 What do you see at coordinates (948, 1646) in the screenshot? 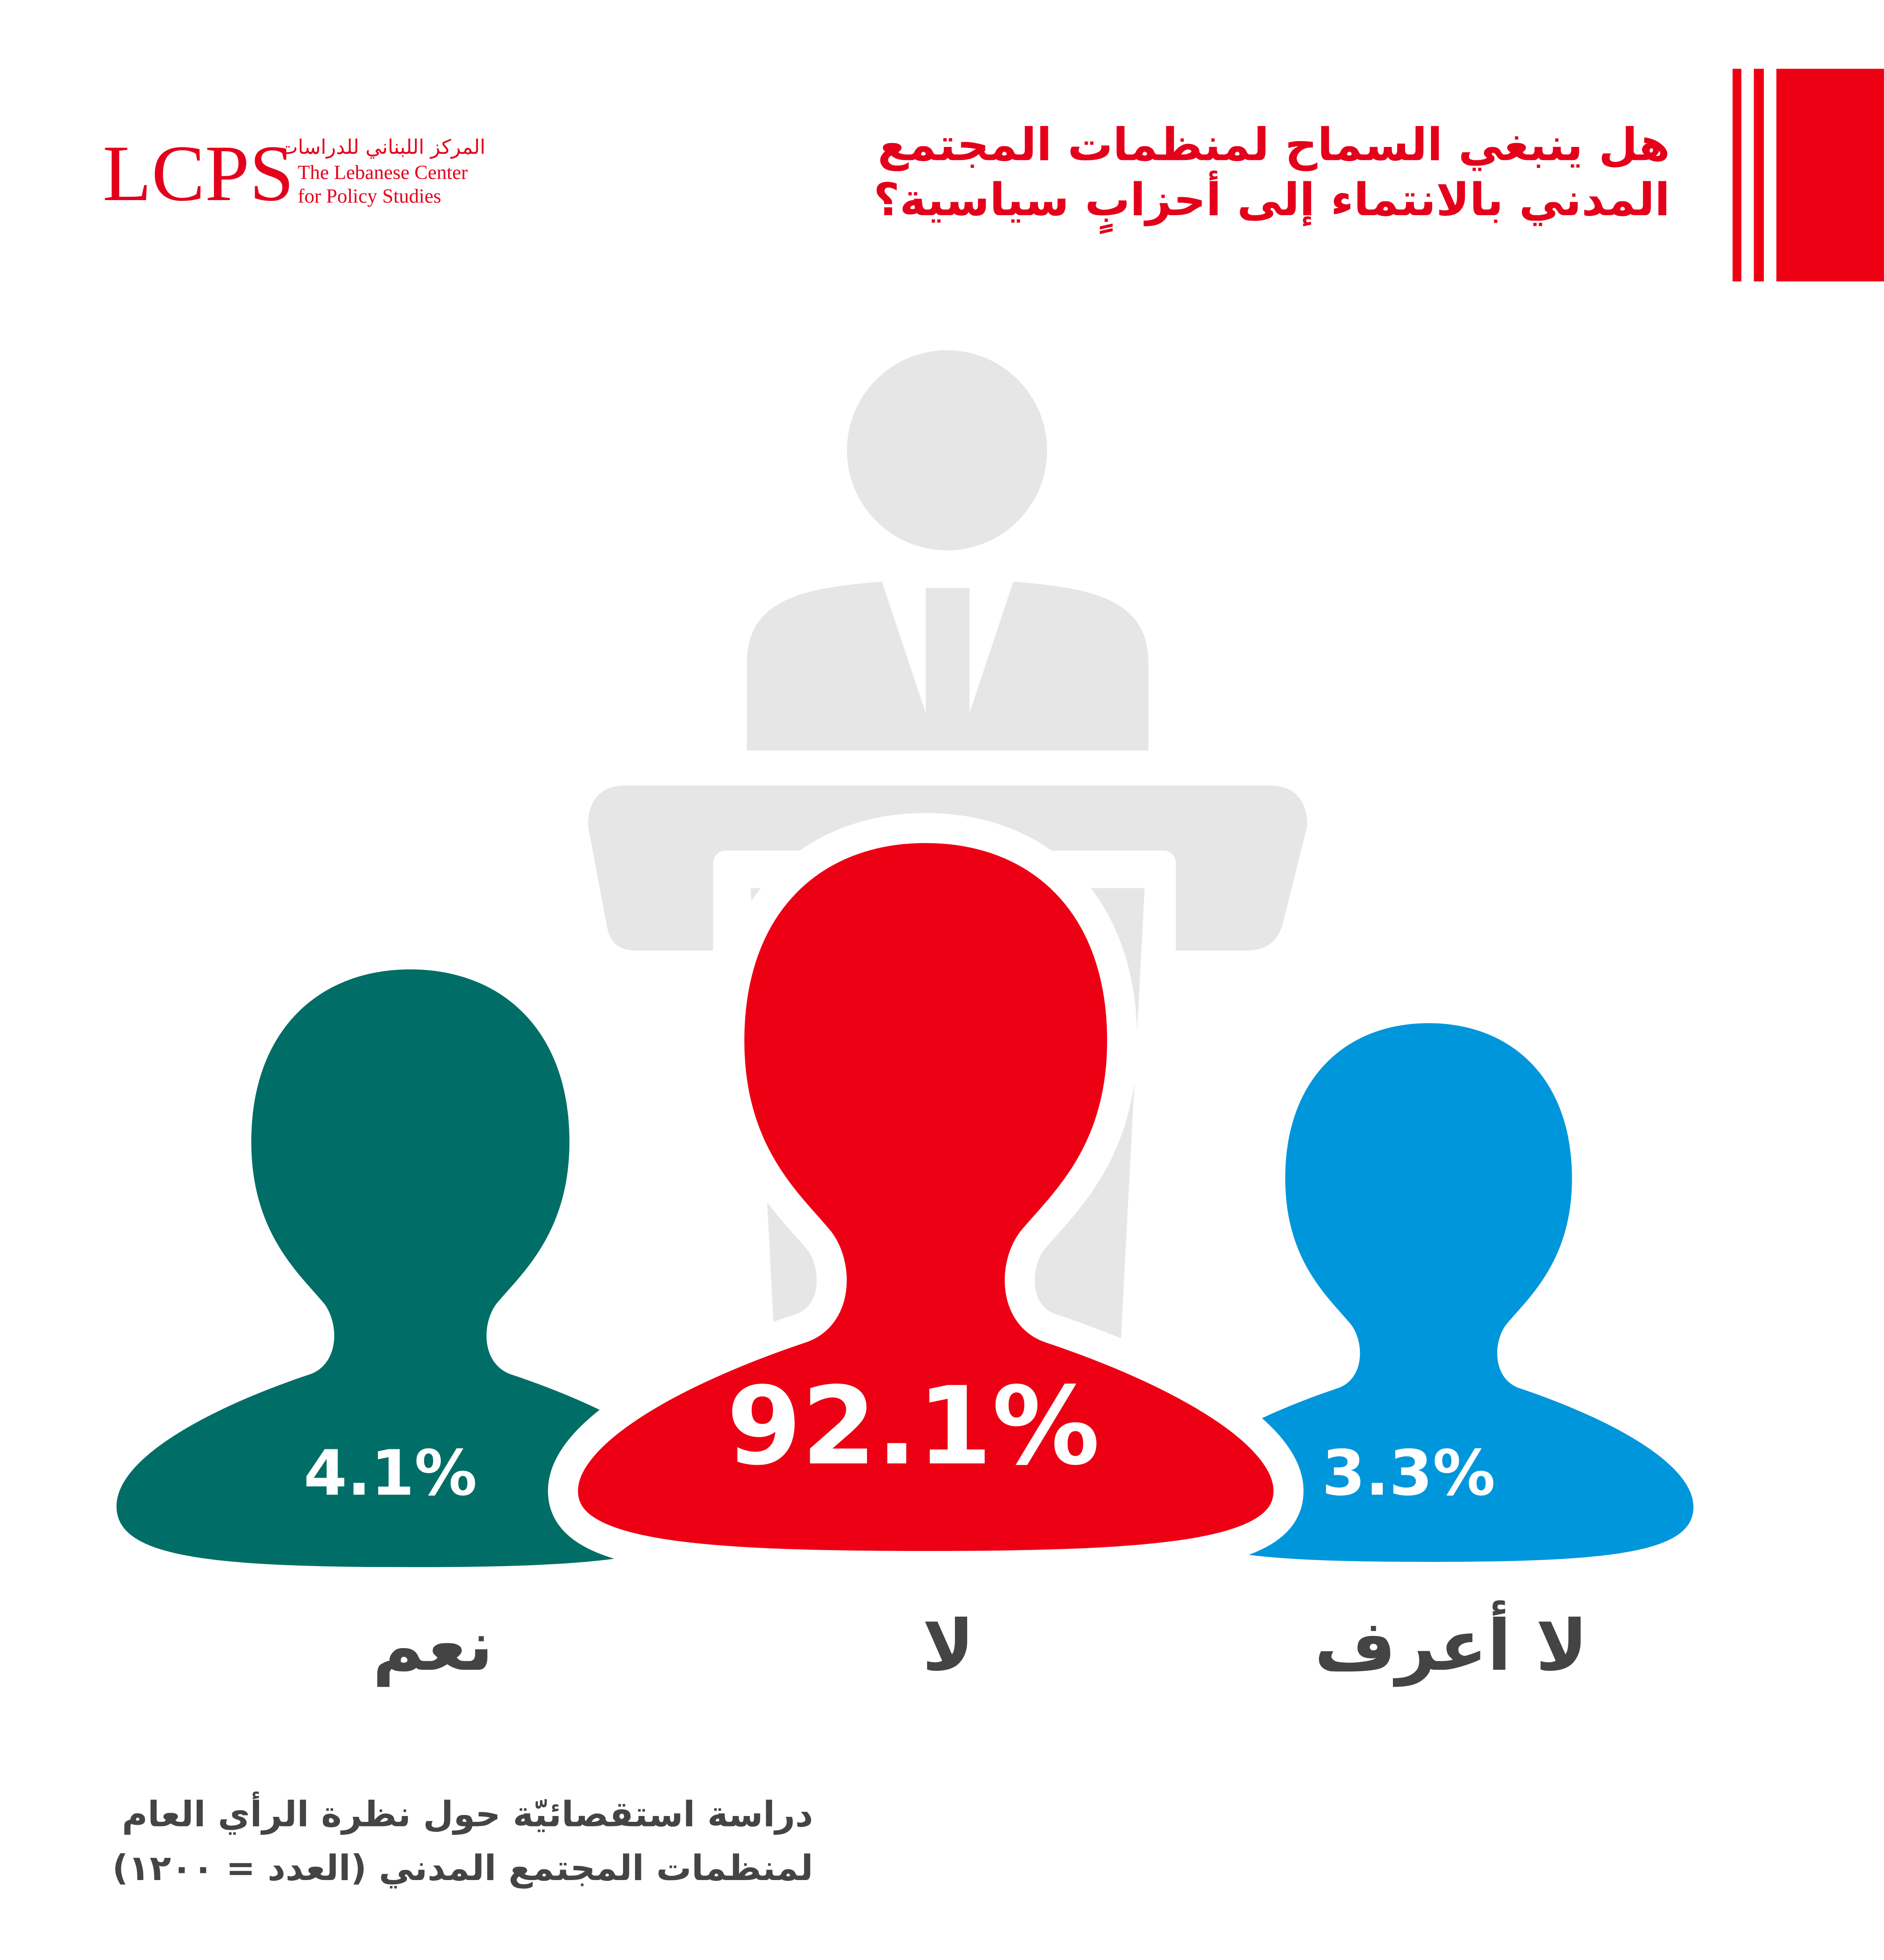
I see `category-label: لا` at bounding box center [948, 1646].